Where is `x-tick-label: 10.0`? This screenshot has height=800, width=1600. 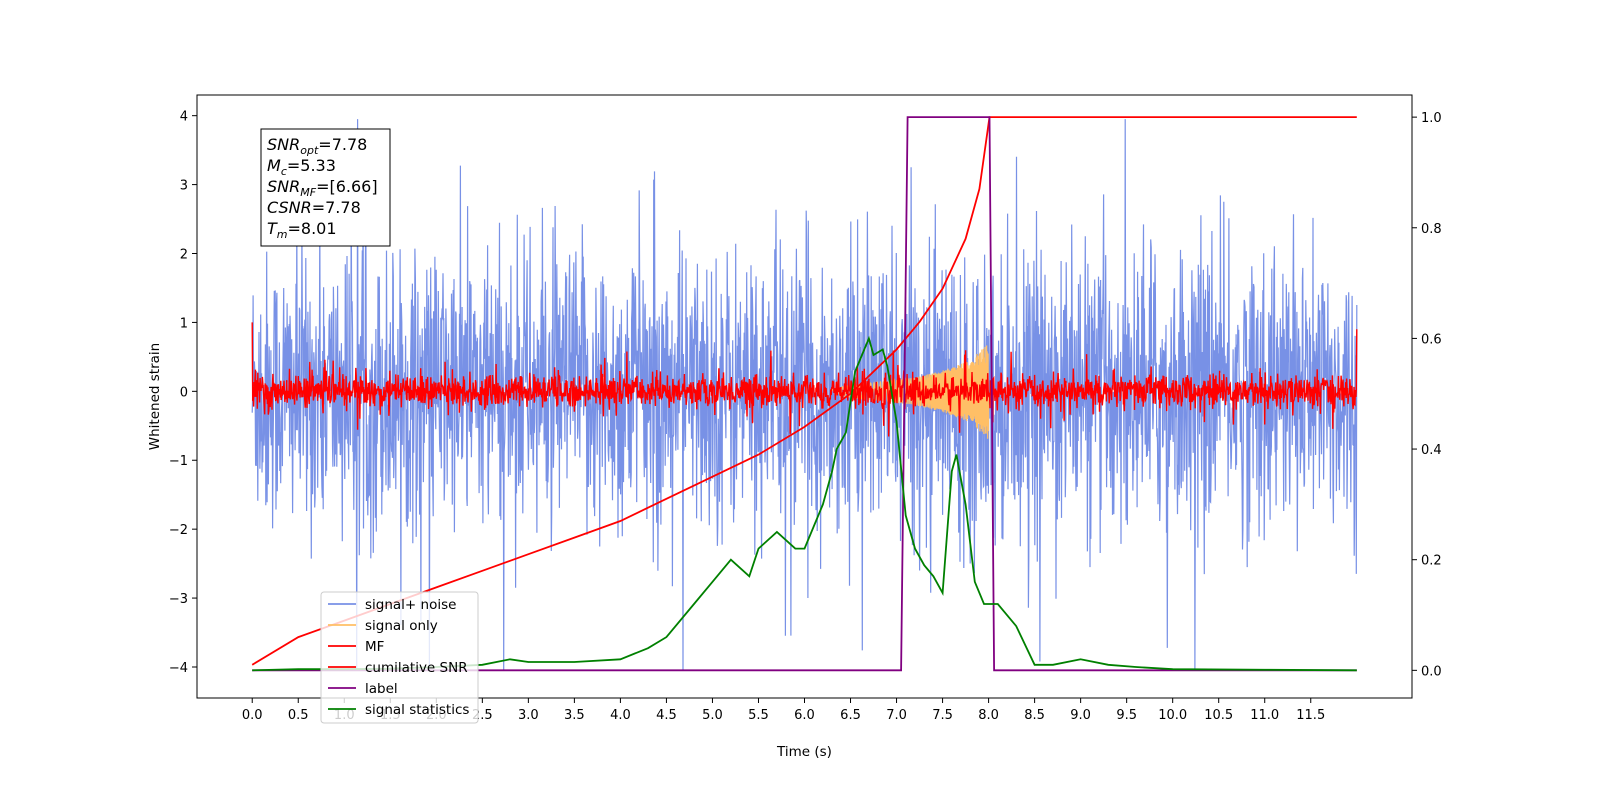 x-tick-label: 10.0 is located at coordinates (1172, 715).